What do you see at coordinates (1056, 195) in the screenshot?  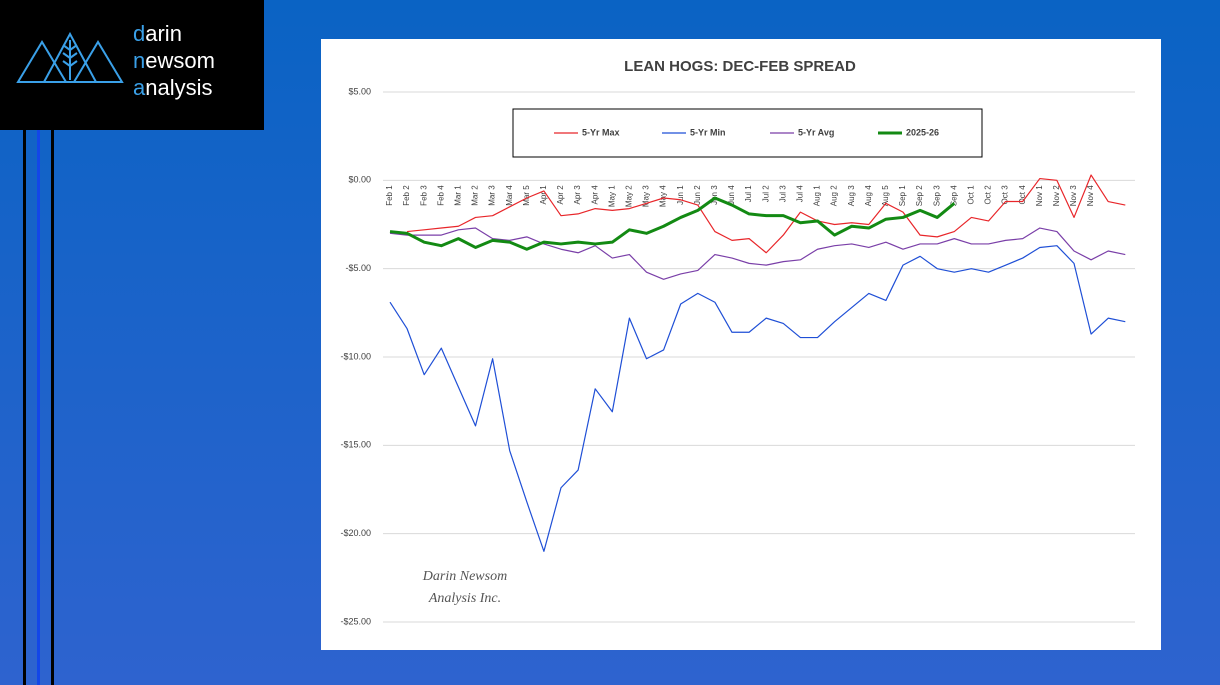 I see `x-tick-label: Nov 2` at bounding box center [1056, 195].